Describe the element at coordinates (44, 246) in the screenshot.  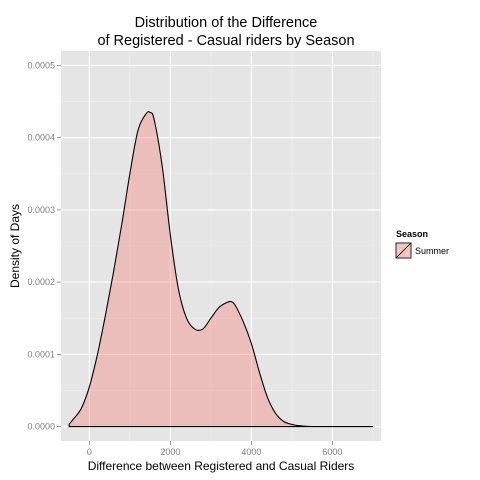
I see `y-axis: 0.0000 0.0001 0.0002 0.0003 0.0004 0.0005` at that location.